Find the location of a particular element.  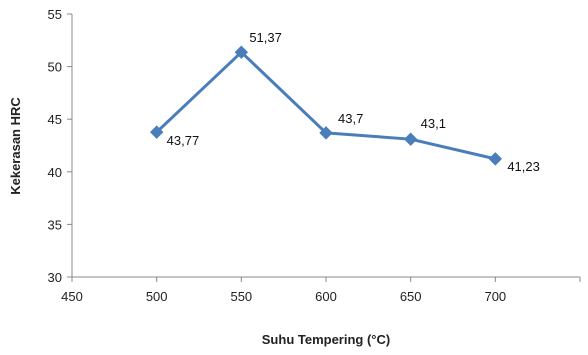

y-tick-label: 35 is located at coordinates (55, 224).